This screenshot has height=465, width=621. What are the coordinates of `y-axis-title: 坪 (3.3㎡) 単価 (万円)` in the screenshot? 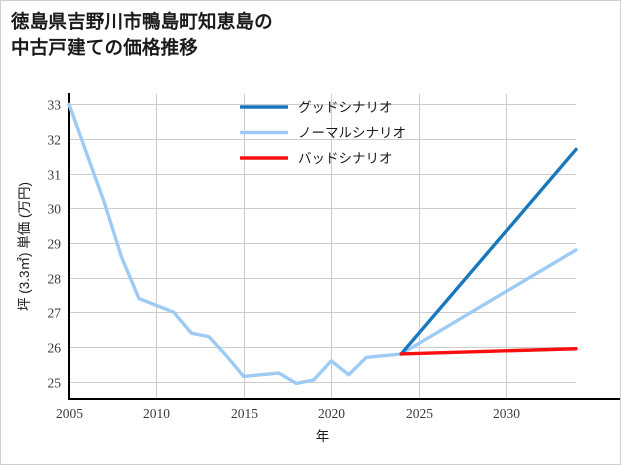 It's located at (24, 246).